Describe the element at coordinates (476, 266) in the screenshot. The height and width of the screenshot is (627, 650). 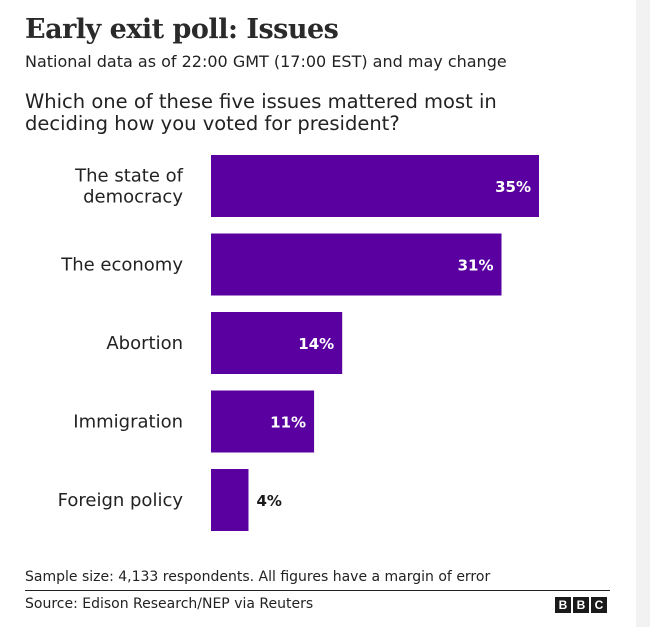
I see `value-label: 31%` at that location.